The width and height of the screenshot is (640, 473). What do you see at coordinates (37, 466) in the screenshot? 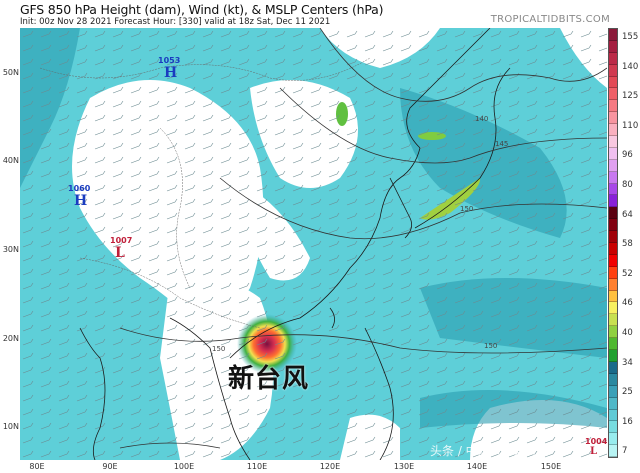
I see `lon-label: 80E` at bounding box center [37, 466].